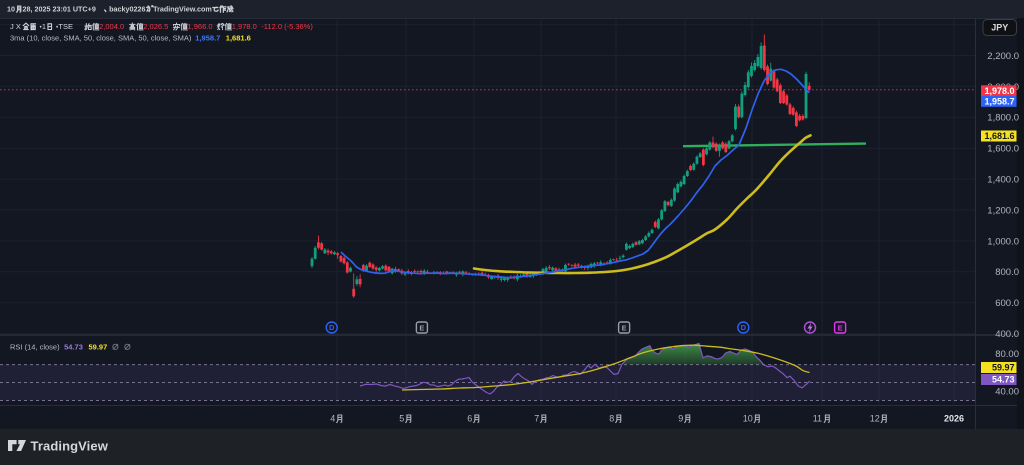 This screenshot has height=465, width=1024. Describe the element at coordinates (999, 28) in the screenshot. I see `svg-text: JPY` at that location.